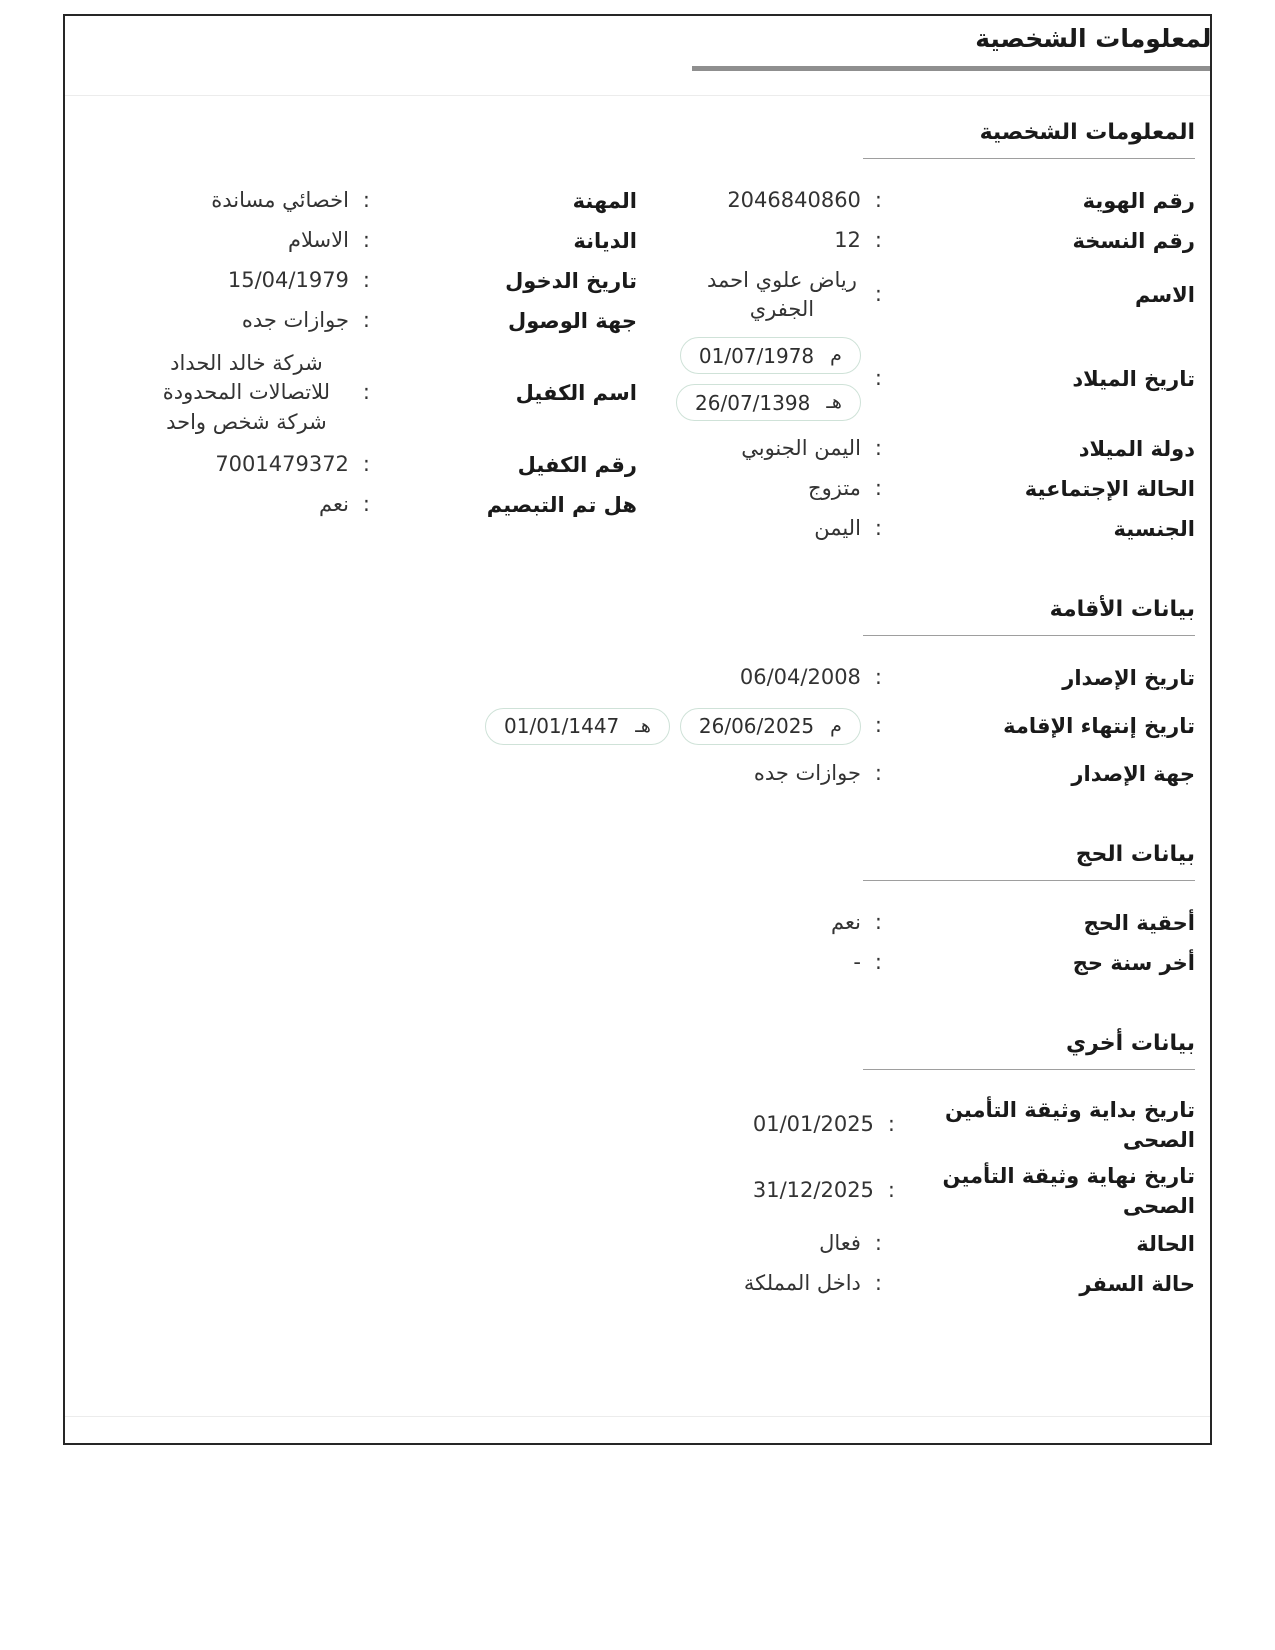 This screenshot has height=1650, width=1275. What do you see at coordinates (643, 725) in the screenshot?
I see `era-label: هـ` at bounding box center [643, 725].